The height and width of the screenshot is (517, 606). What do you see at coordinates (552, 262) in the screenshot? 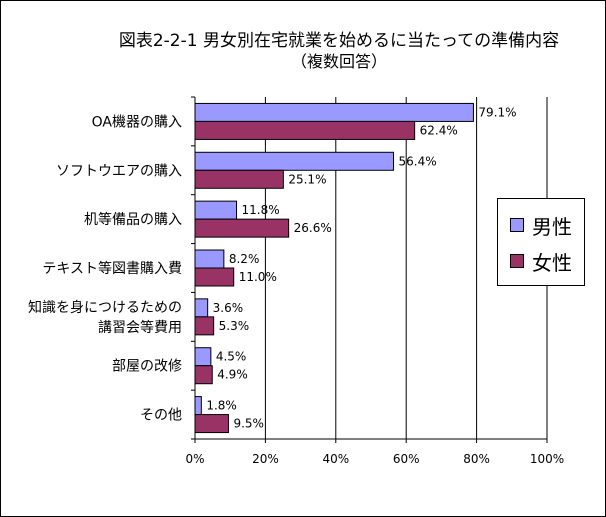
I see `legend-label-female: 女性` at bounding box center [552, 262].